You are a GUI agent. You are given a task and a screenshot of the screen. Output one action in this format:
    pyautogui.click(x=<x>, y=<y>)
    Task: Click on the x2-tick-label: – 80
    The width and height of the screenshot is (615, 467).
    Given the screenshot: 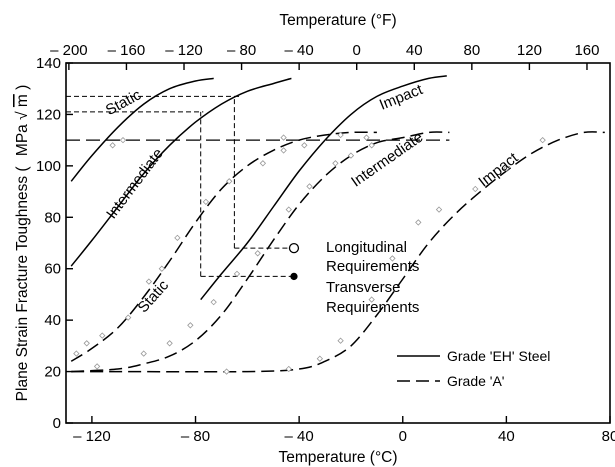 What is the action you would take?
    pyautogui.click(x=241, y=50)
    